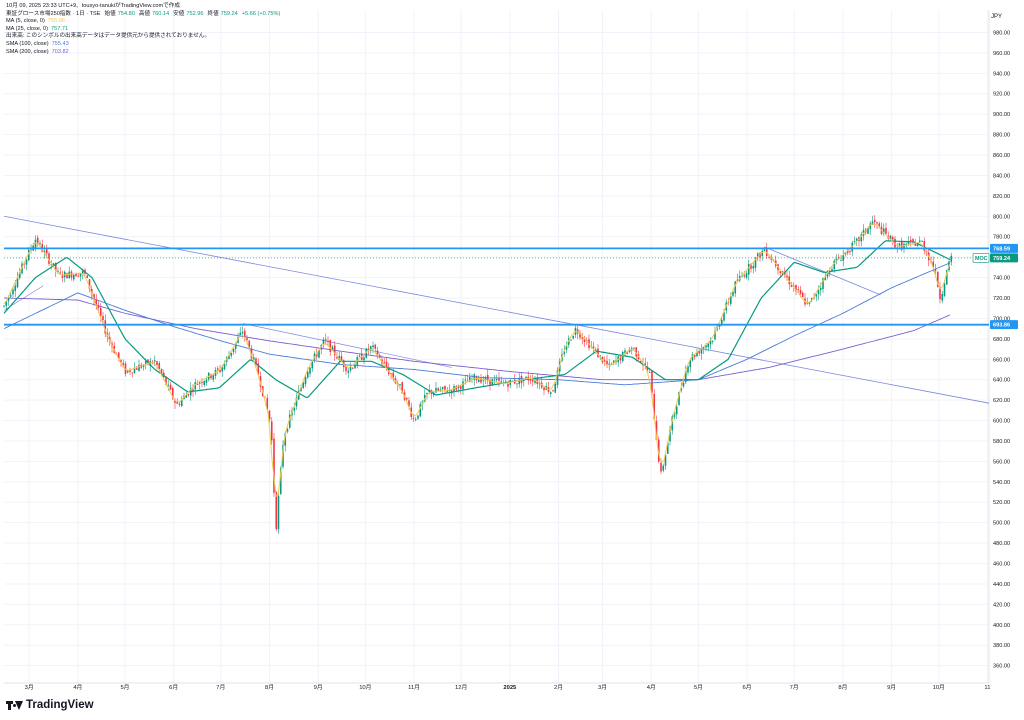 The width and height of the screenshot is (1024, 720). What do you see at coordinates (318, 687) in the screenshot?
I see `x-tick-label: 9月` at bounding box center [318, 687].